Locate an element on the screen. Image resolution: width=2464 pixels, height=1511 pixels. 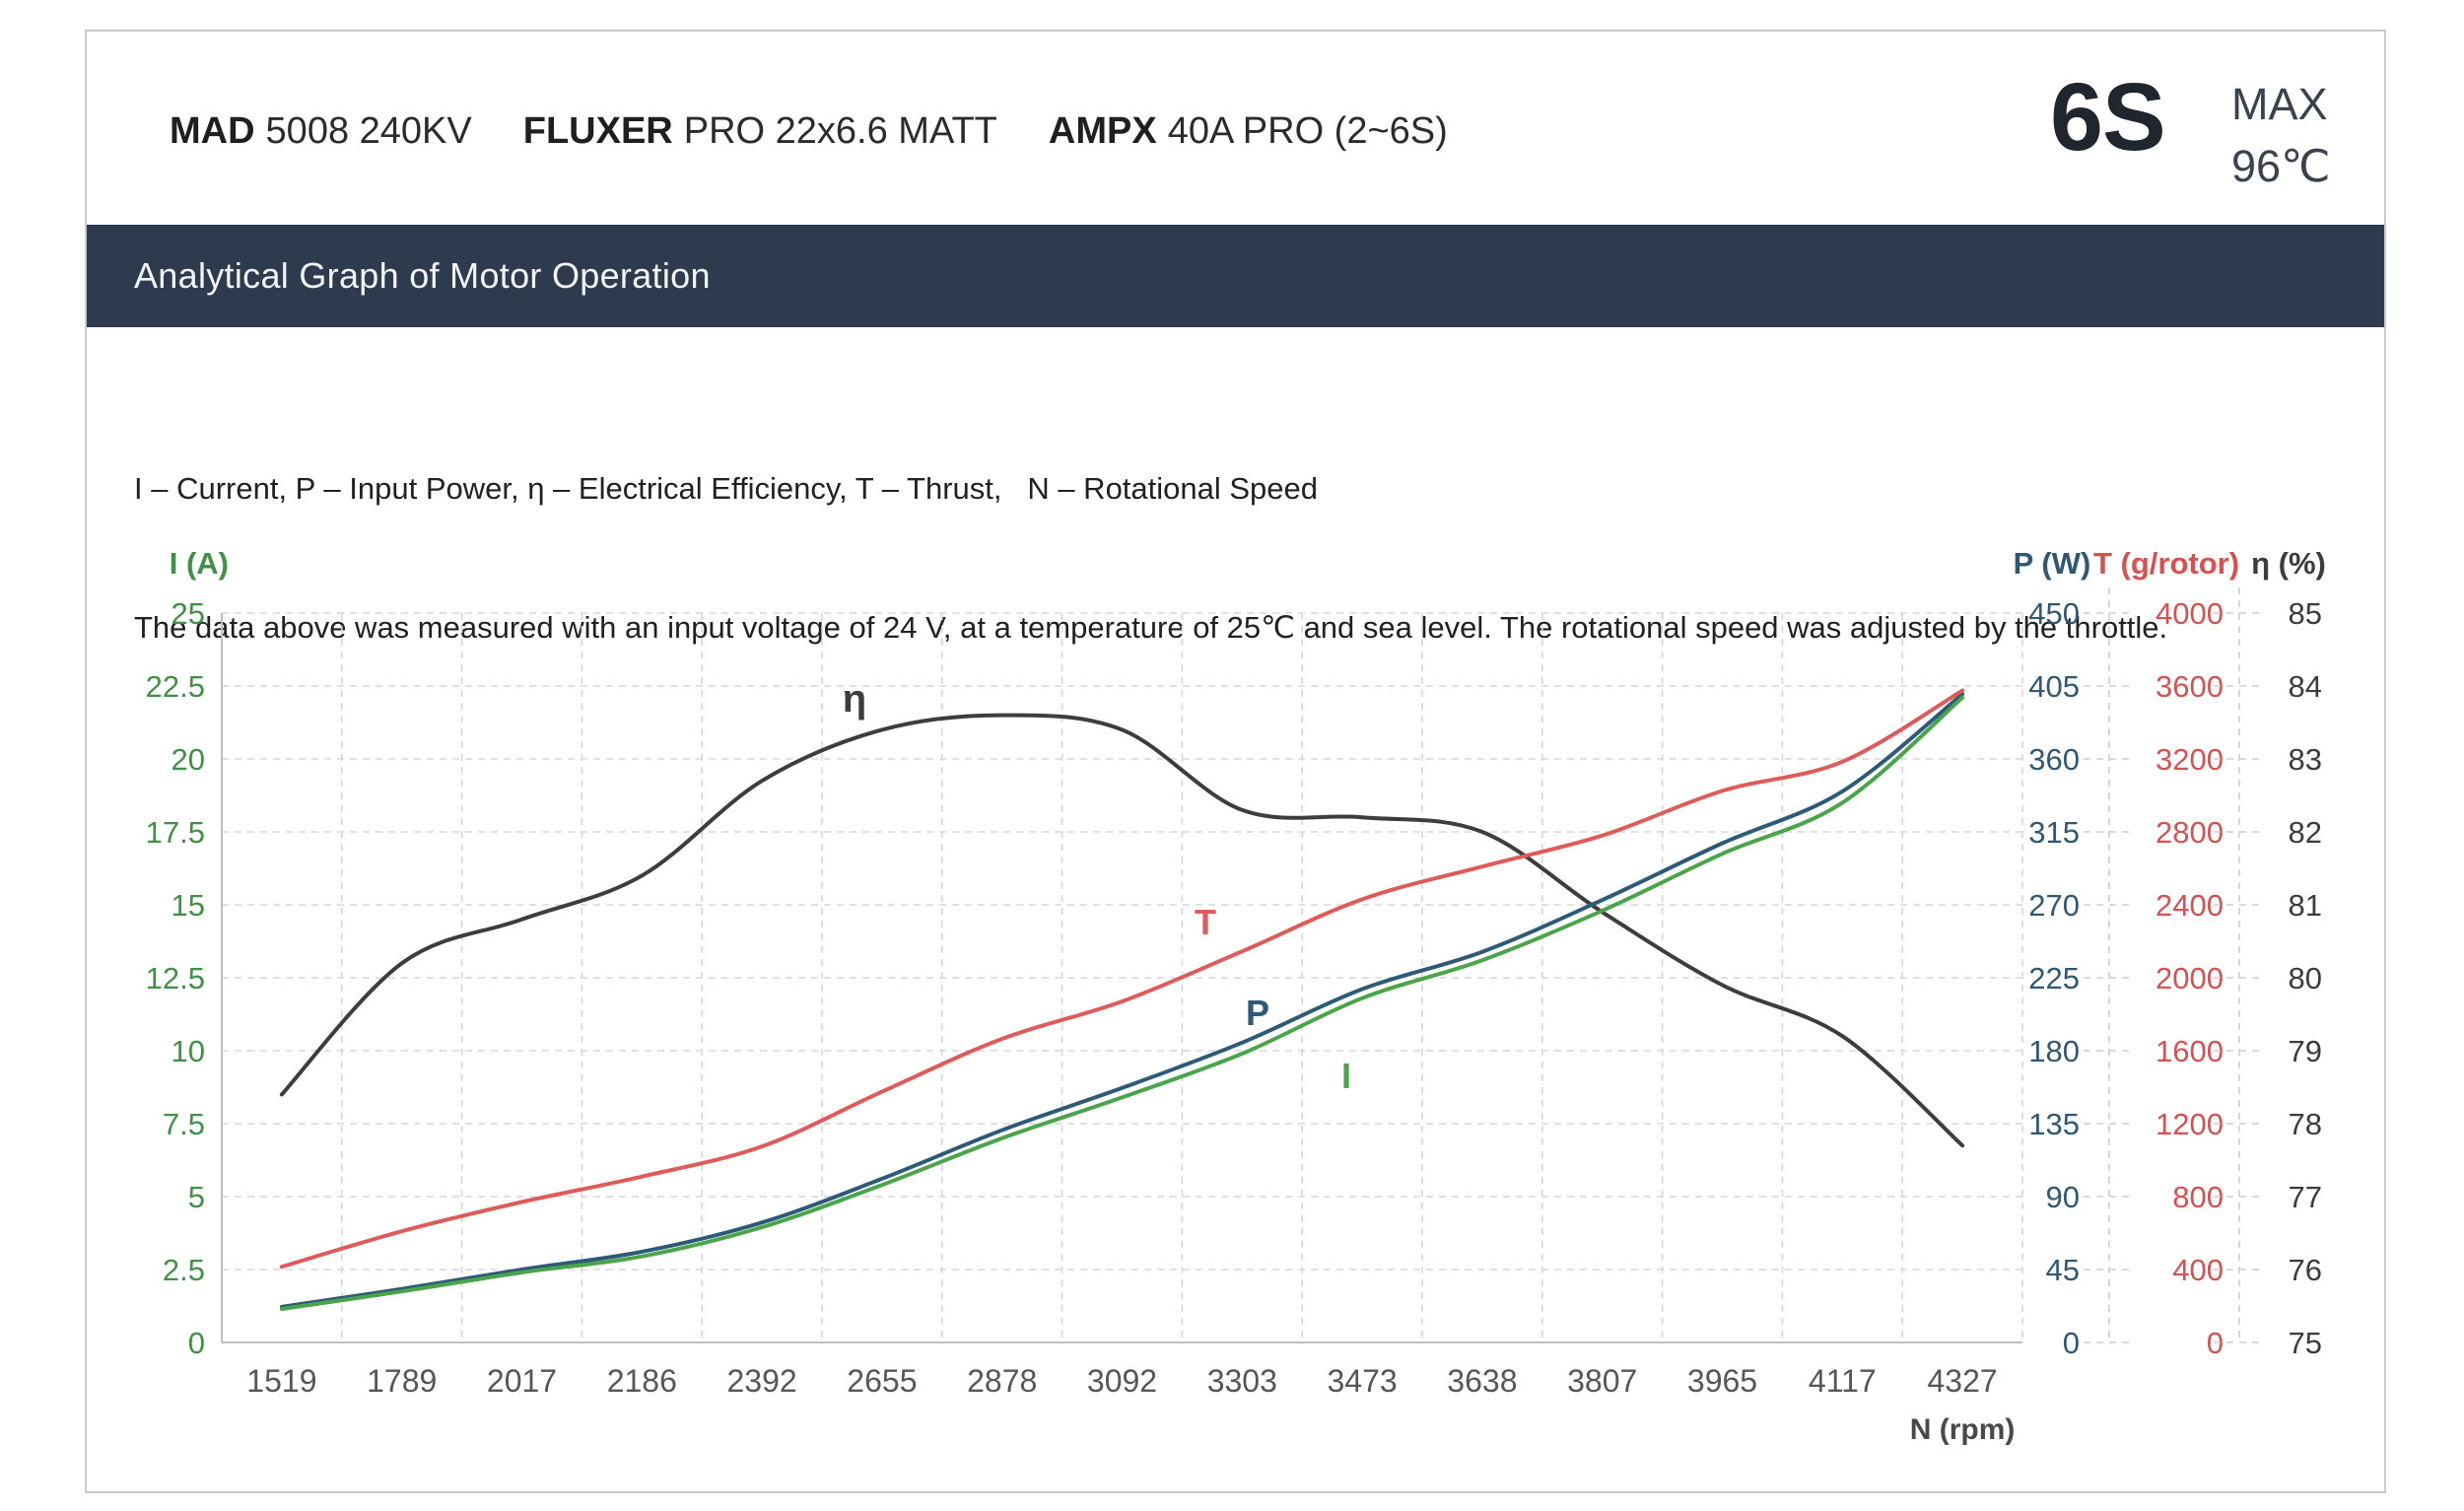
current-axis-tick: 22.5 is located at coordinates (175, 686).